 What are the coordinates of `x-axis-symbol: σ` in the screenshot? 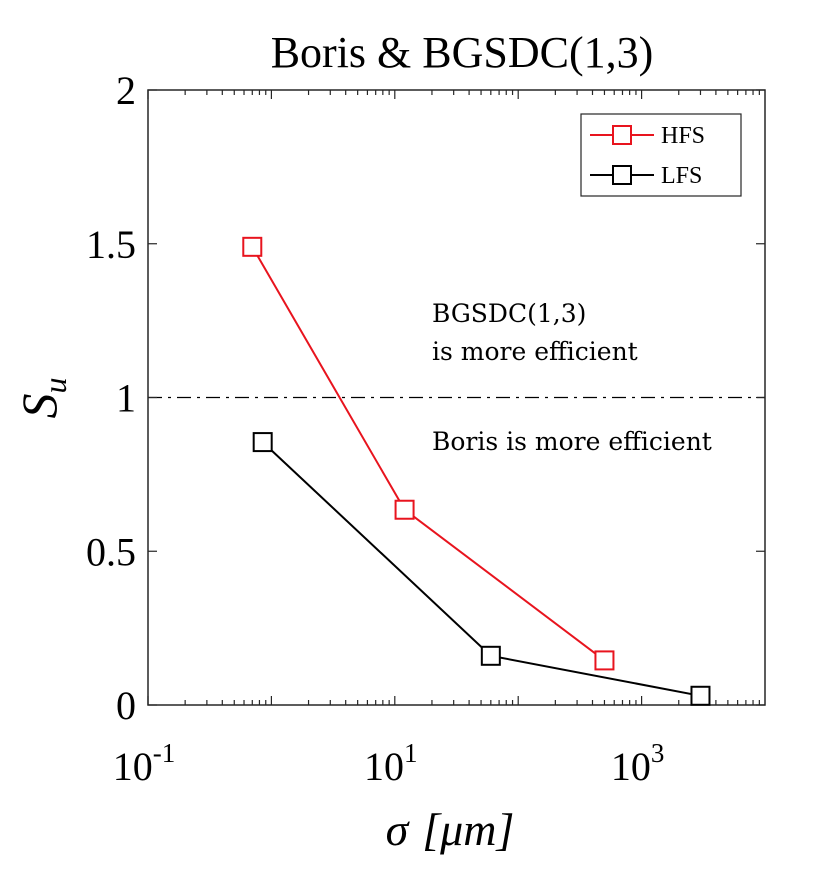 It's located at (398, 829).